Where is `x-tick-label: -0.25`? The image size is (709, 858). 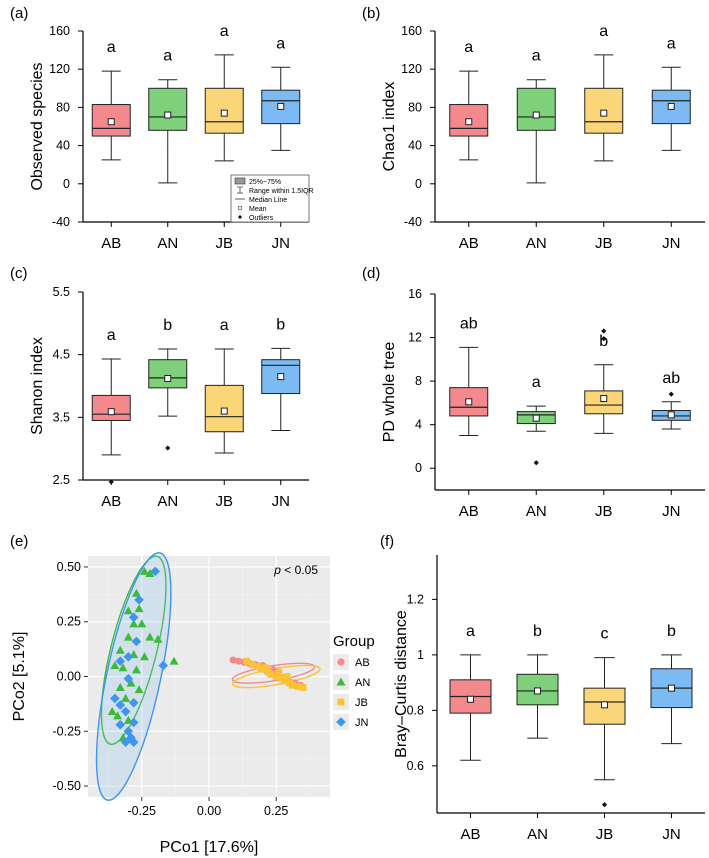 x-tick-label: -0.25 is located at coordinates (142, 811).